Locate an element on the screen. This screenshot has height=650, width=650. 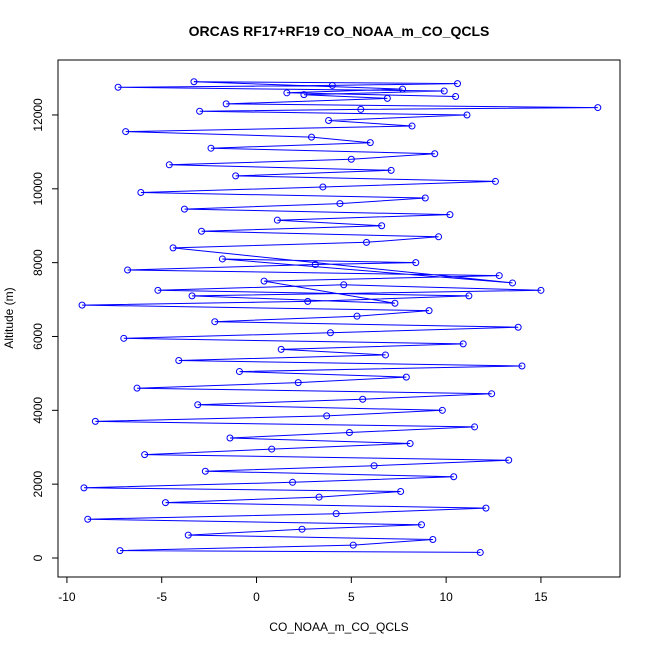
y-tick-label: 12000 is located at coordinates (38, 115).